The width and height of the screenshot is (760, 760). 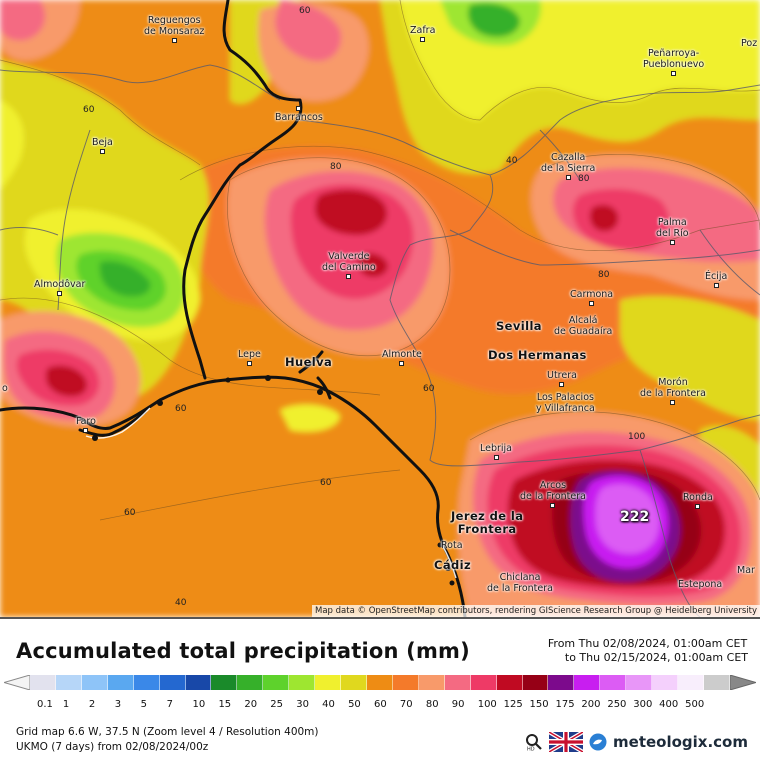 I want to click on city-label: Ronda, so click(x=698, y=500).